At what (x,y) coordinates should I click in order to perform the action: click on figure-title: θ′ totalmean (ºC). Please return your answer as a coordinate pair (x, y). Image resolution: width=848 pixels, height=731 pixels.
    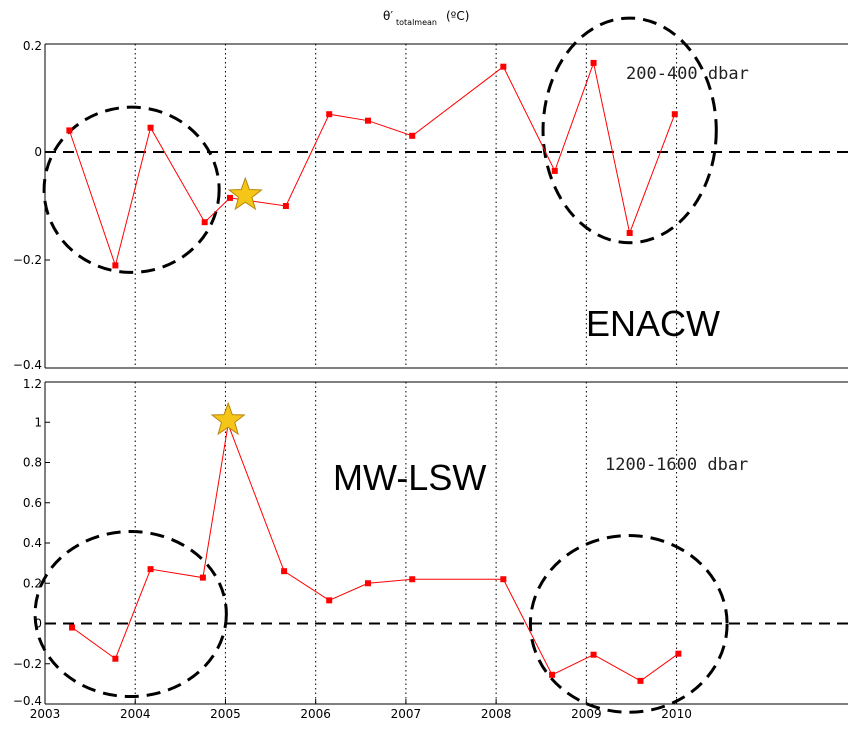
    Looking at the image, I should click on (426, 18).